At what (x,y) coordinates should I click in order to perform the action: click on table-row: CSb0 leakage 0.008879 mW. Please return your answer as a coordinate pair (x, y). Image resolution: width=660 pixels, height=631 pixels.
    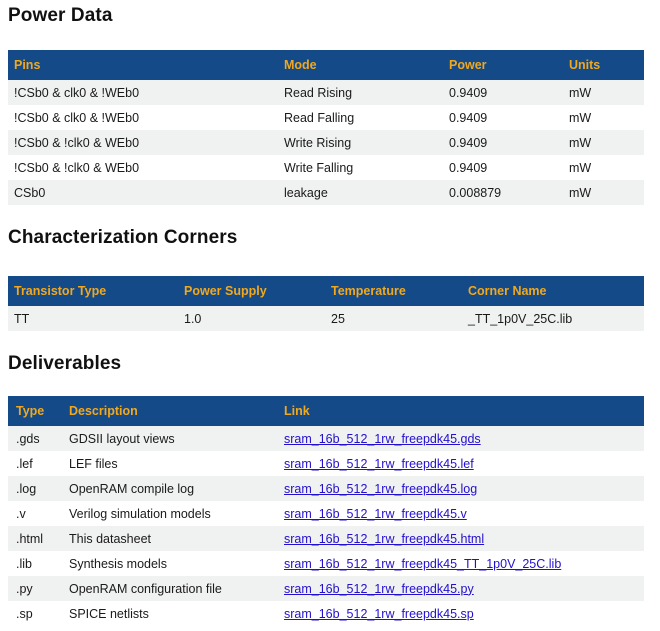
    Looking at the image, I should click on (326, 192).